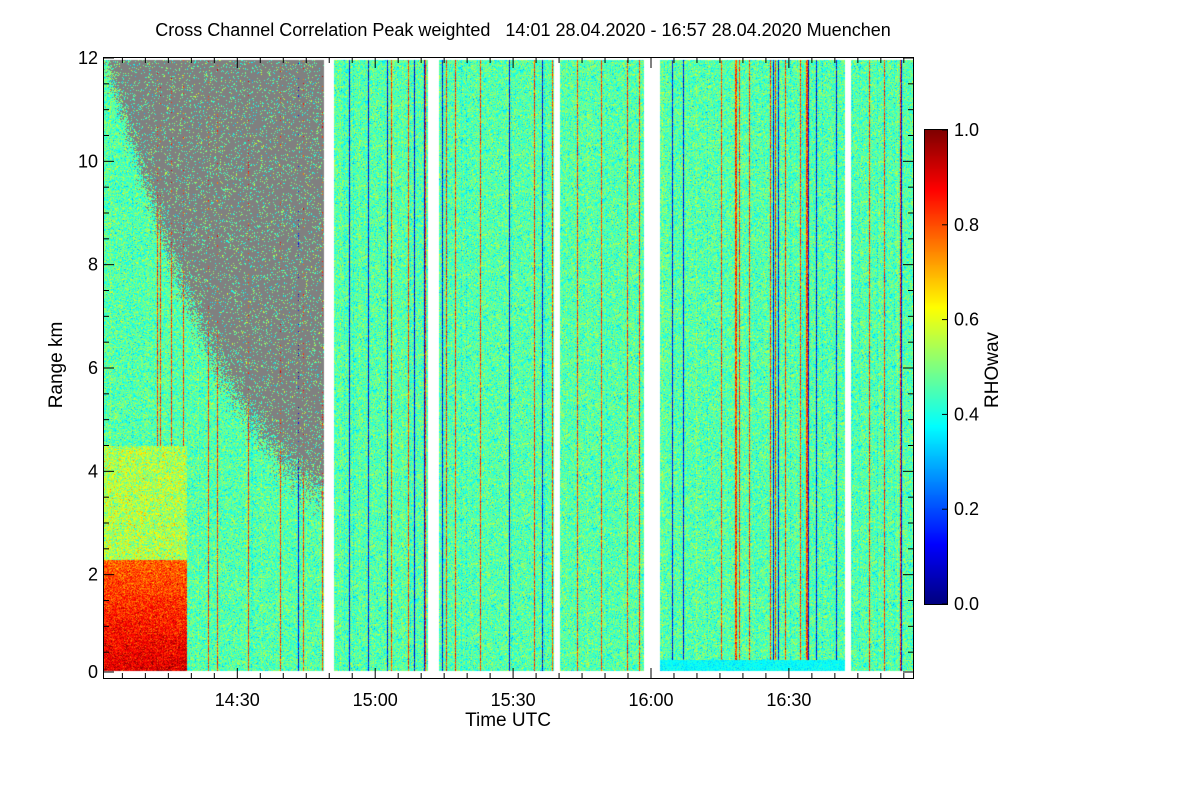  What do you see at coordinates (960, 367) in the screenshot?
I see `colorbar-axis: 0.0 0.2 0.4 0.6 0.8 1.0` at bounding box center [960, 367].